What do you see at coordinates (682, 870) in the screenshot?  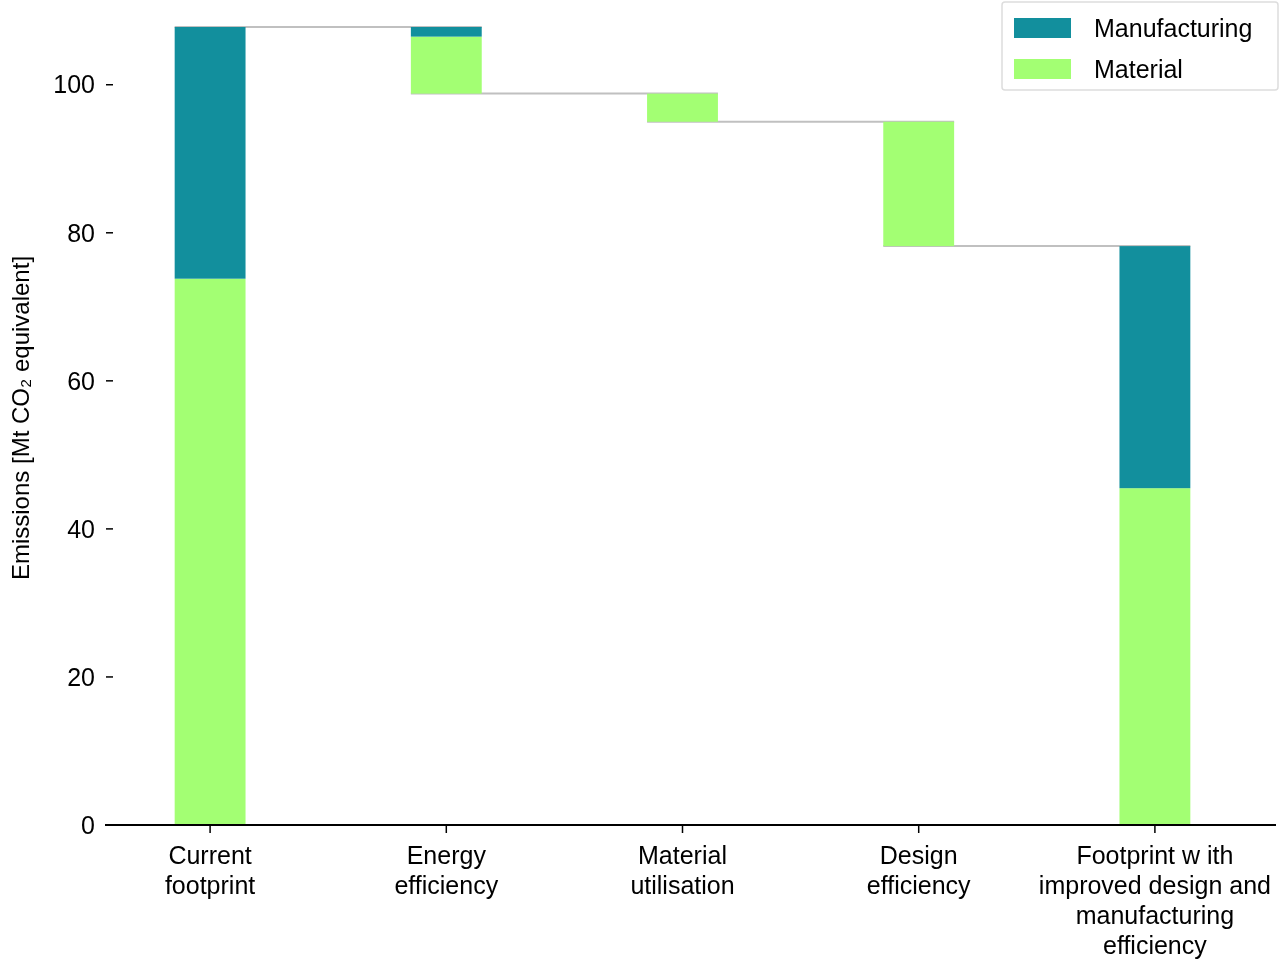 I see `x-tick-label: Material utilisation` at bounding box center [682, 870].